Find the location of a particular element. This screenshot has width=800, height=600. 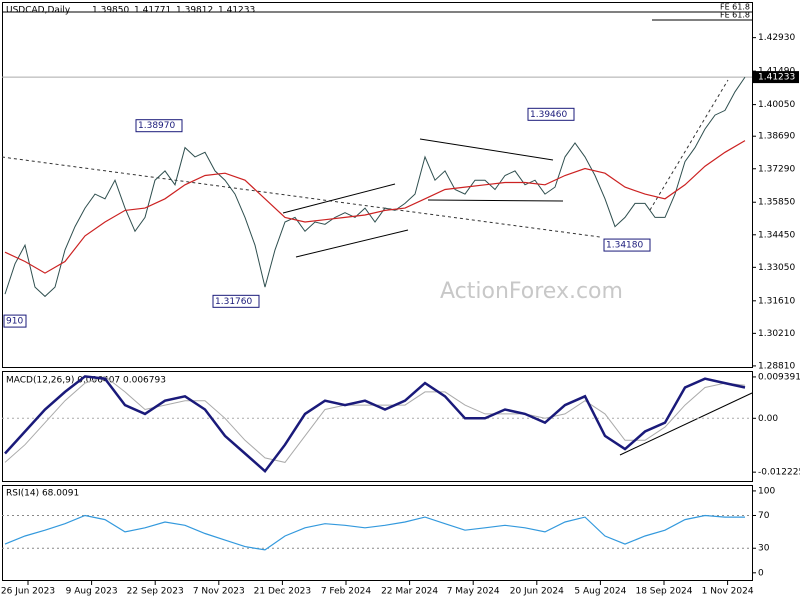

annotation-label: 910 is located at coordinates (14, 322).